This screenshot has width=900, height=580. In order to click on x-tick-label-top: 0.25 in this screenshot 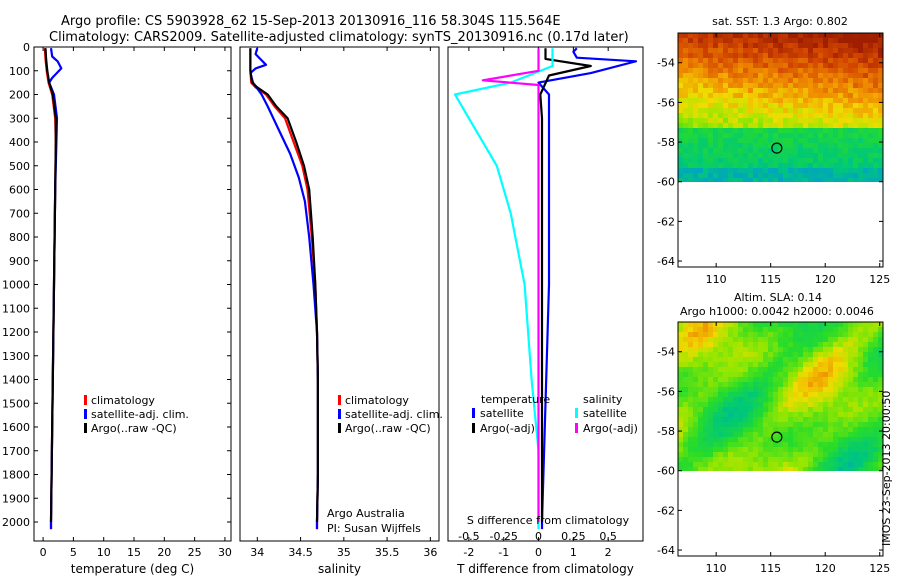, I will do `click(573, 536)`.